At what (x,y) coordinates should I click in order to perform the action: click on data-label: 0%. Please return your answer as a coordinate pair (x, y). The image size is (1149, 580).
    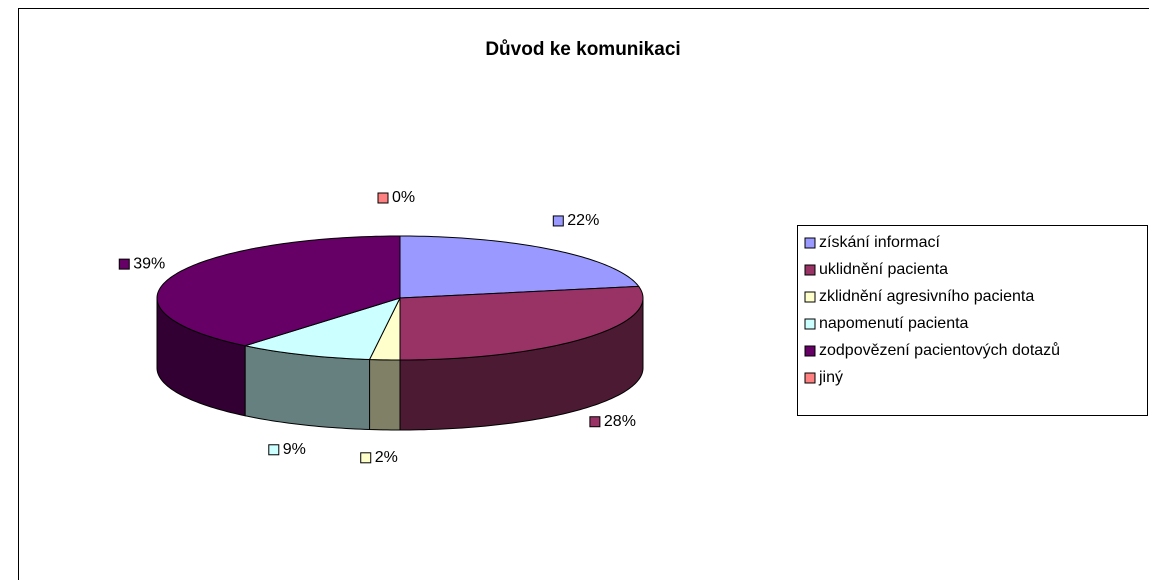
    Looking at the image, I should click on (403, 197).